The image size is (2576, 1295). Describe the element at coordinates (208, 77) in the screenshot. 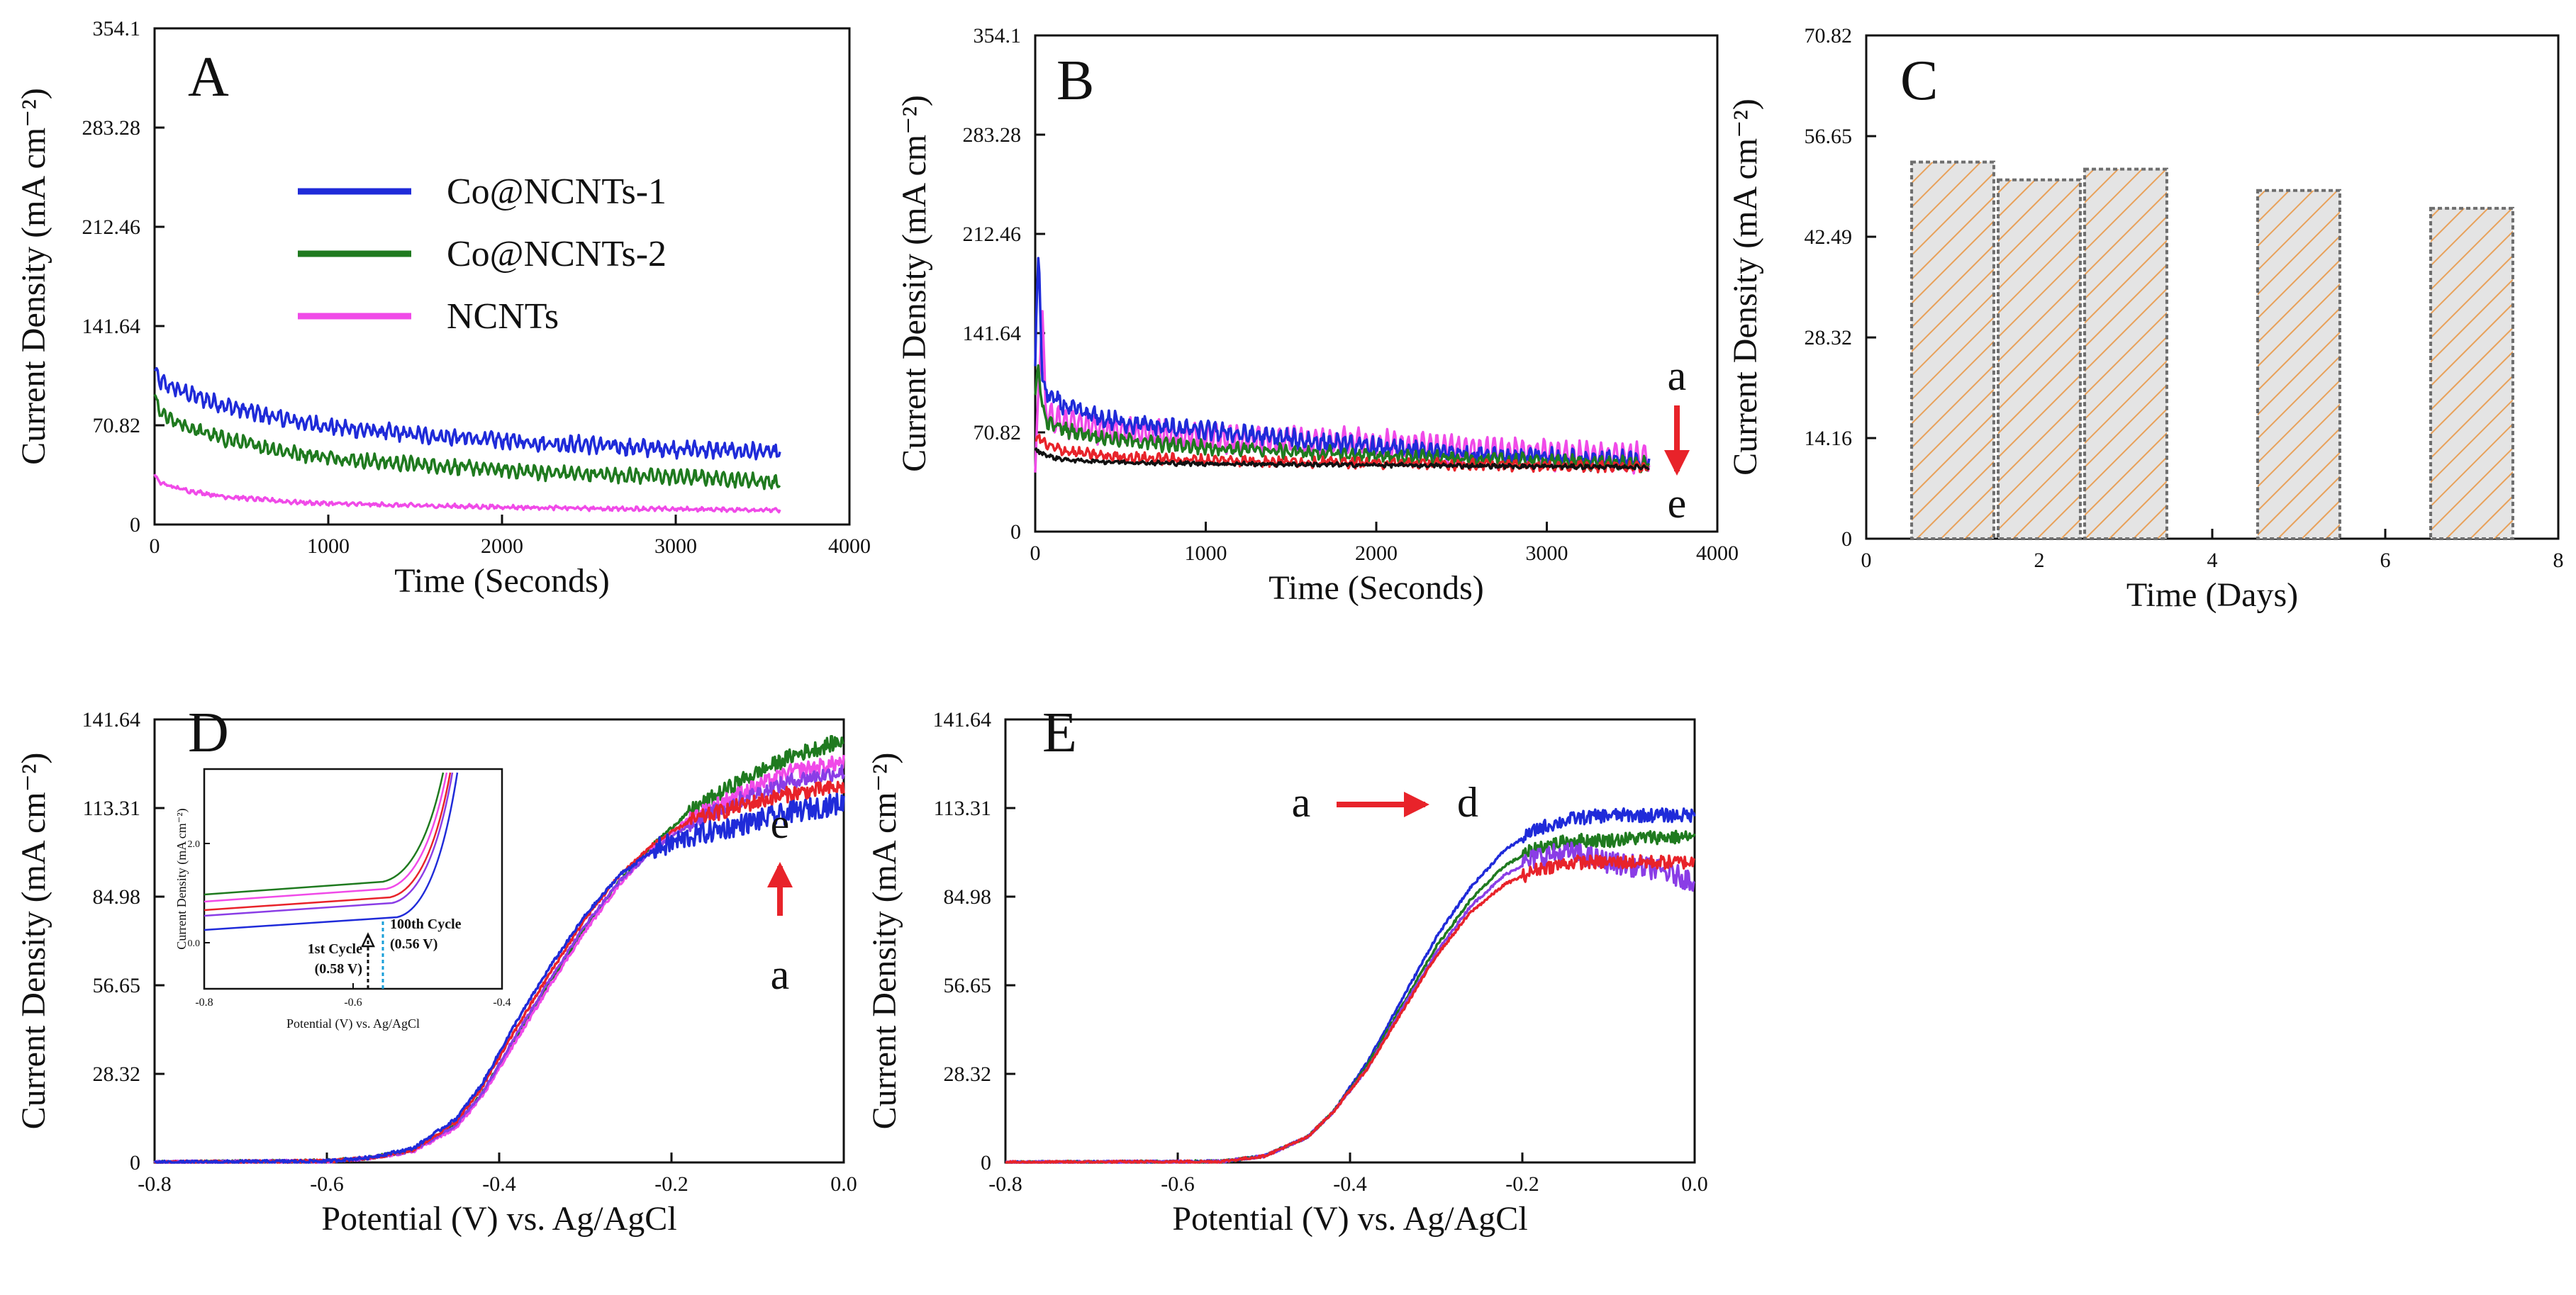

I see `panel-label: A` at that location.